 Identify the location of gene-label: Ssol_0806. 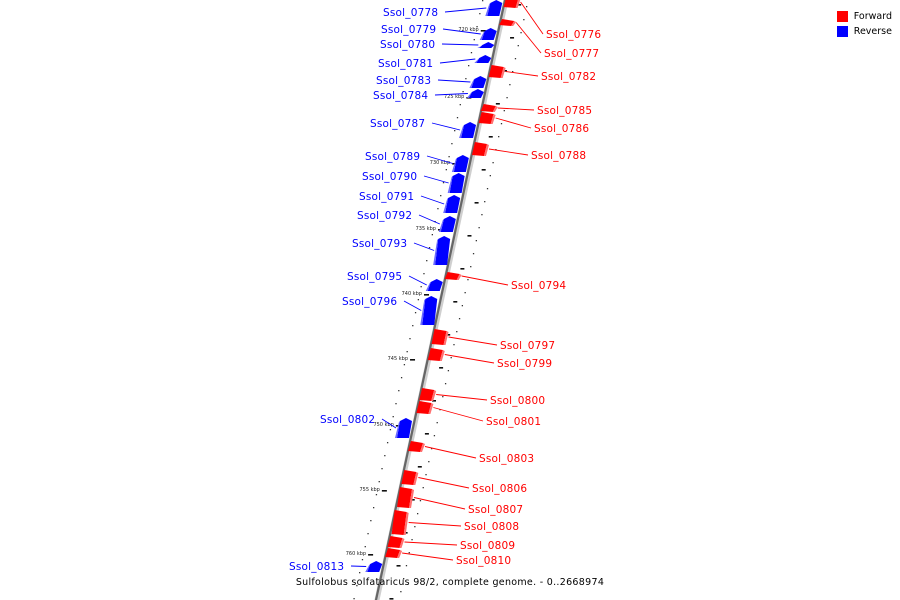
(499, 489).